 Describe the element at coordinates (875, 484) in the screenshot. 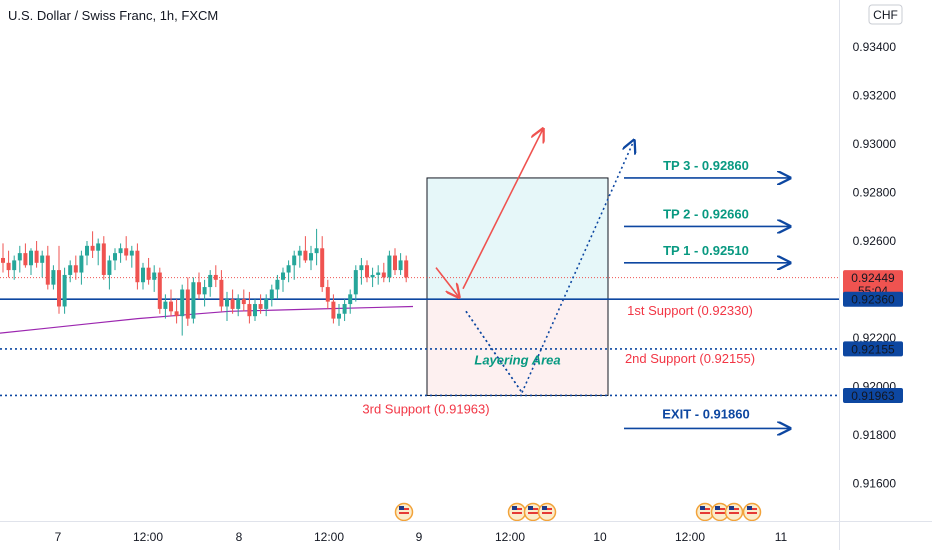

I see `y-tick-label: 0.91600` at that location.